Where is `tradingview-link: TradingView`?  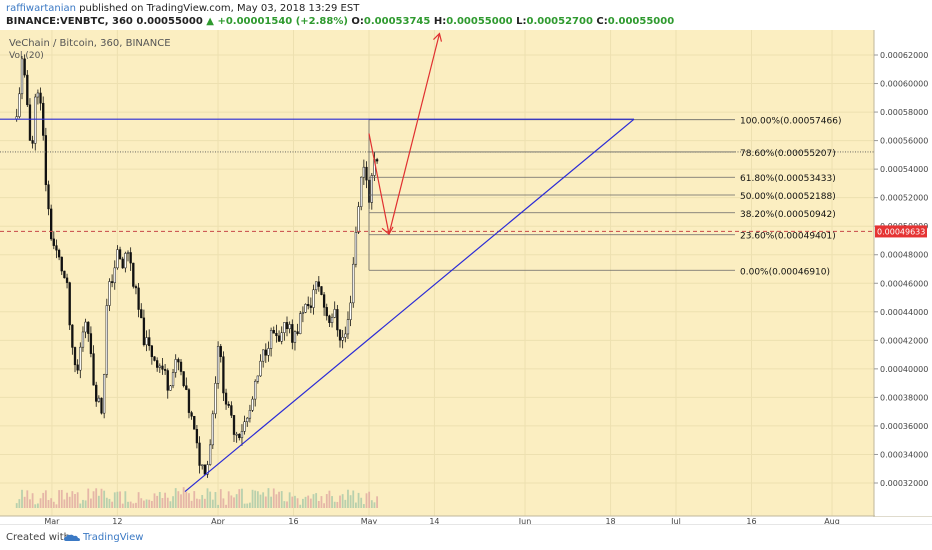
tradingview-link: TradingView is located at coordinates (113, 537).